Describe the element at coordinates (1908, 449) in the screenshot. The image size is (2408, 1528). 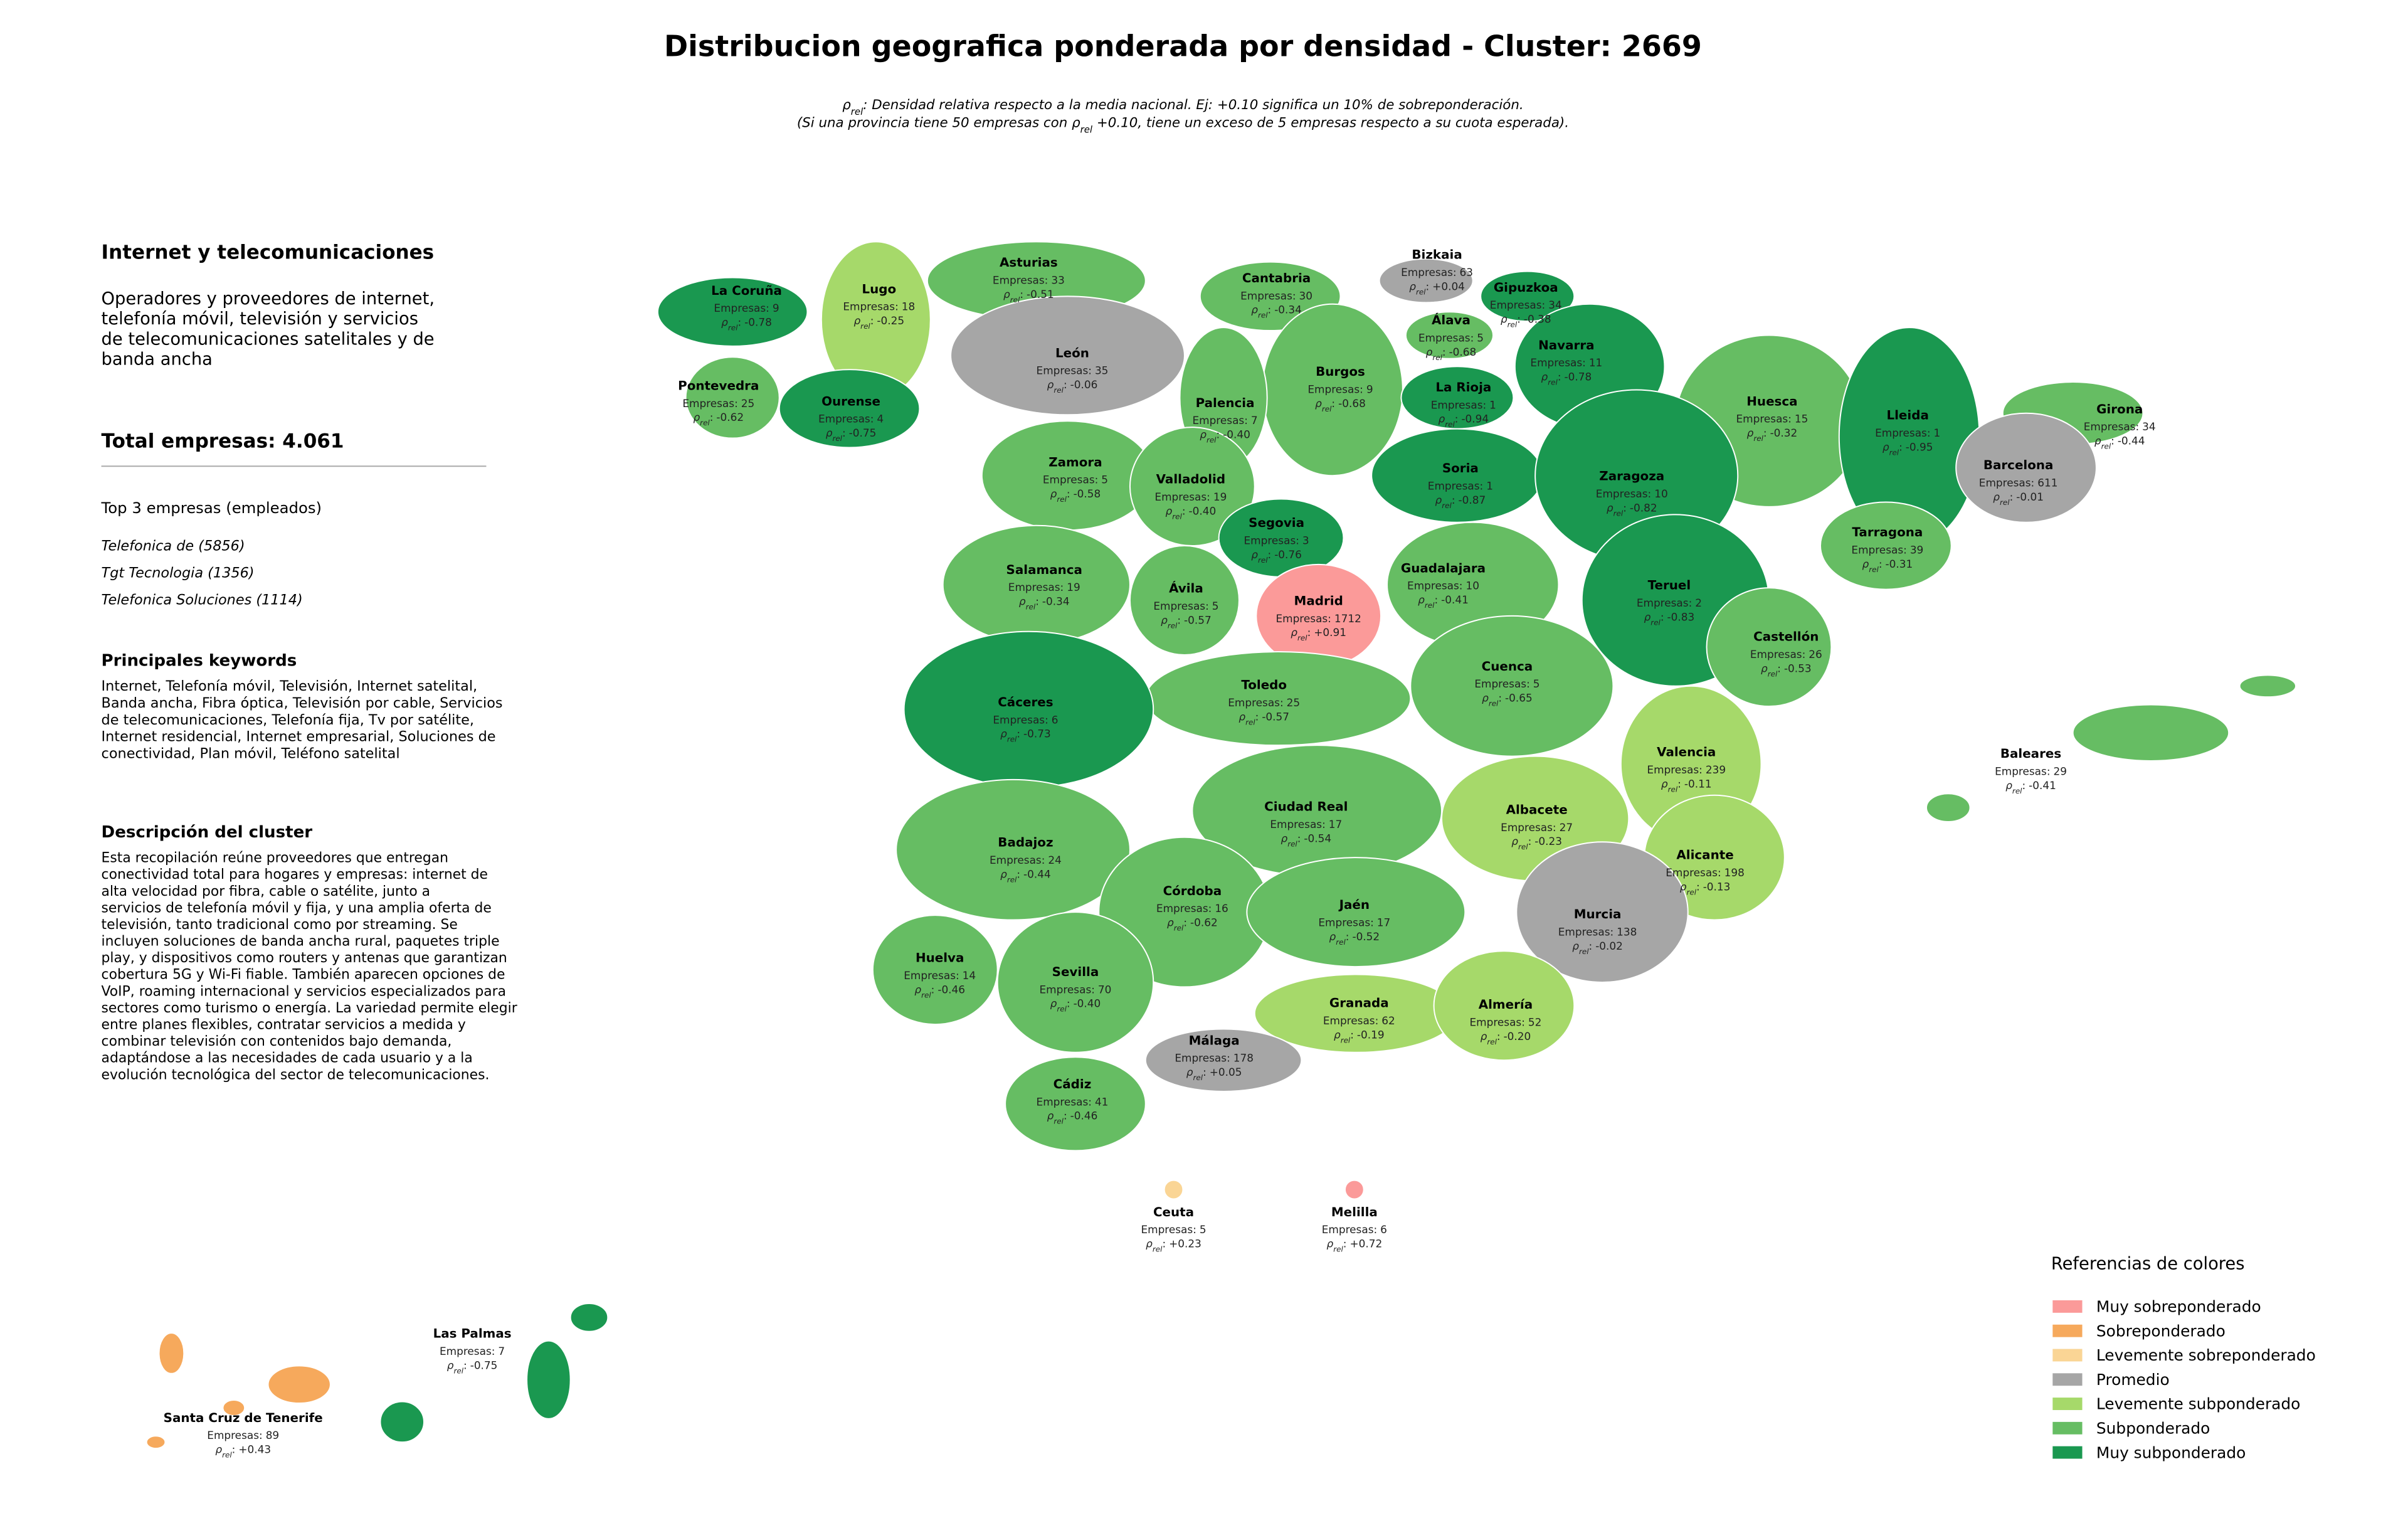
I see `province-rho: ρrel: -0.95` at that location.